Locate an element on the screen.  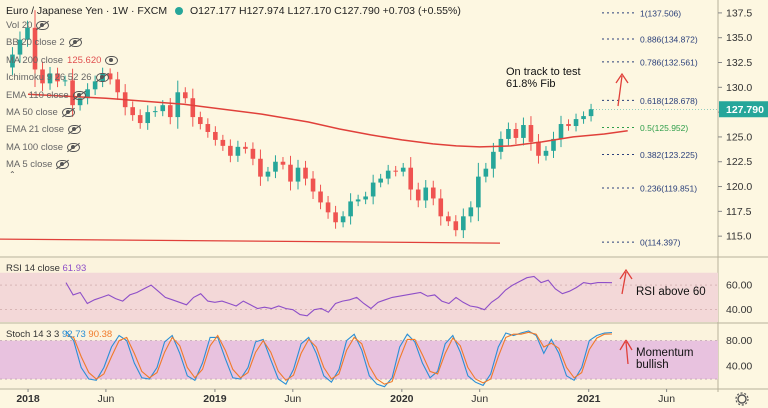
stoch-k-value: 92.73 is located at coordinates (74, 334).